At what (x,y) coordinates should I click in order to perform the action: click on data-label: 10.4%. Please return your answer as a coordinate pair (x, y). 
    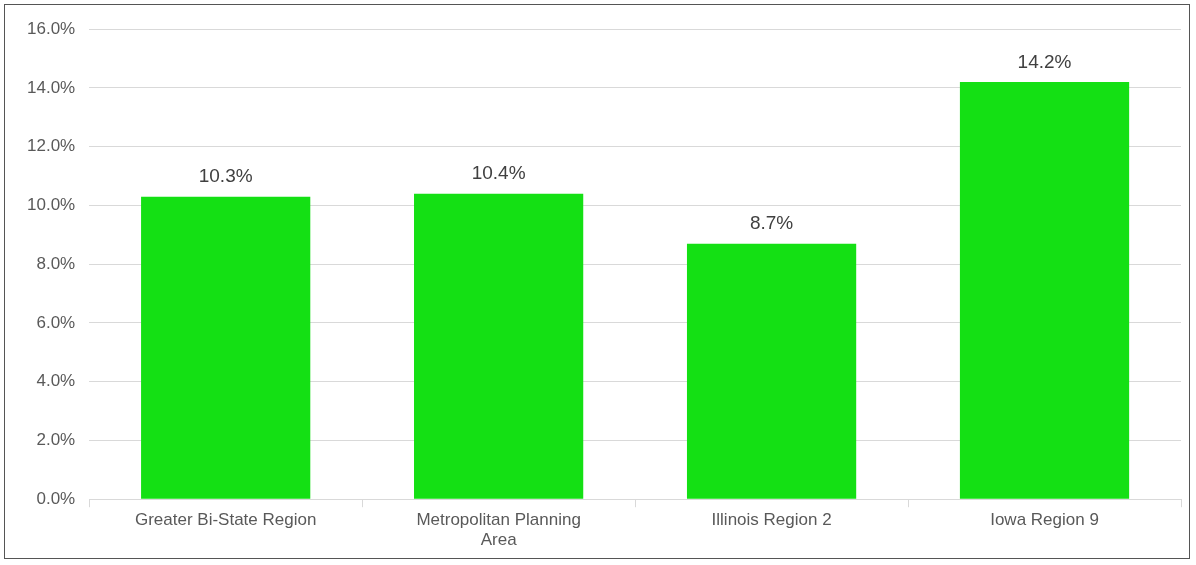
    Looking at the image, I should click on (498, 173).